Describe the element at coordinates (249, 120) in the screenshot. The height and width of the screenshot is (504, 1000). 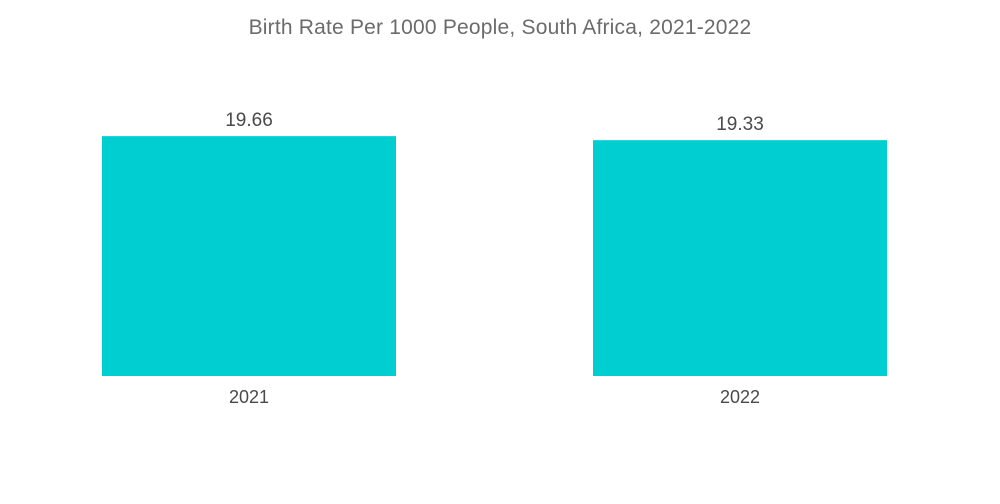
I see `value-label-2021: 19.66` at that location.